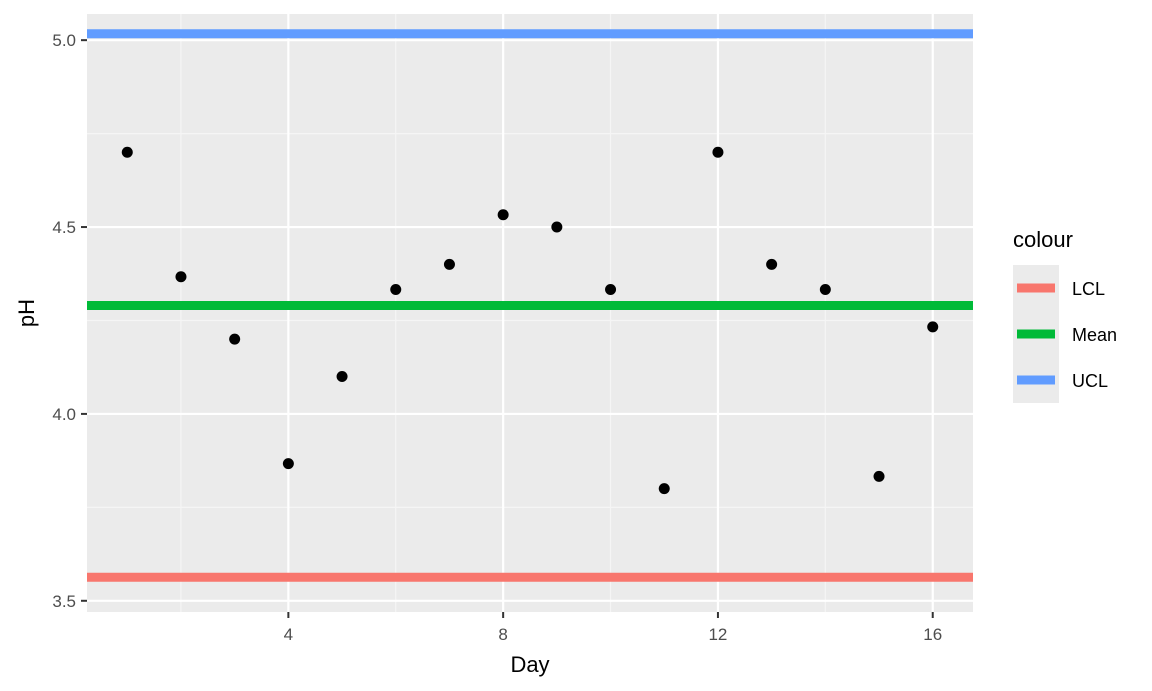 The height and width of the screenshot is (691, 1152). Describe the element at coordinates (64, 601) in the screenshot. I see `y-tick-label: 3.5` at that location.